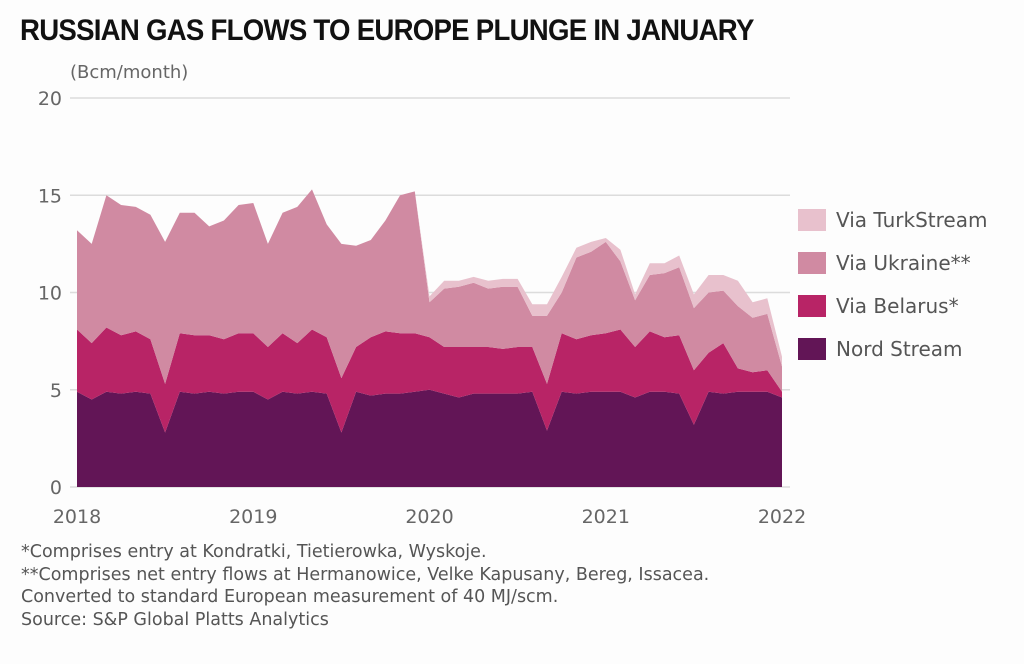 This screenshot has width=1024, height=664. I want to click on legend-label: Nord Stream, so click(899, 348).